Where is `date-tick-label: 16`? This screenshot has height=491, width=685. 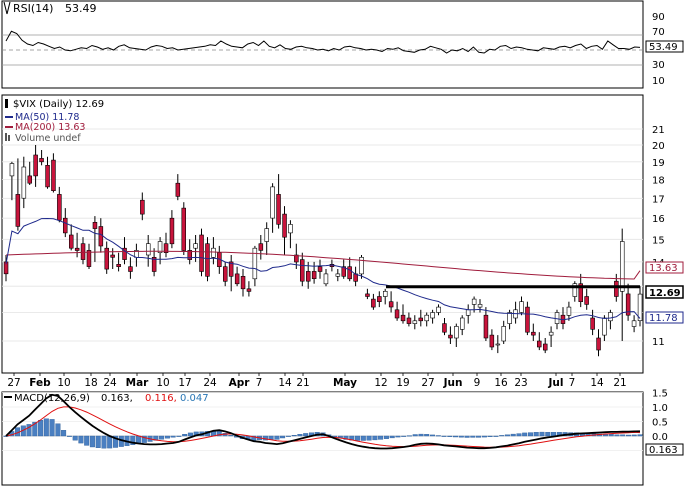
date-tick-label: 16 is located at coordinates (501, 383).